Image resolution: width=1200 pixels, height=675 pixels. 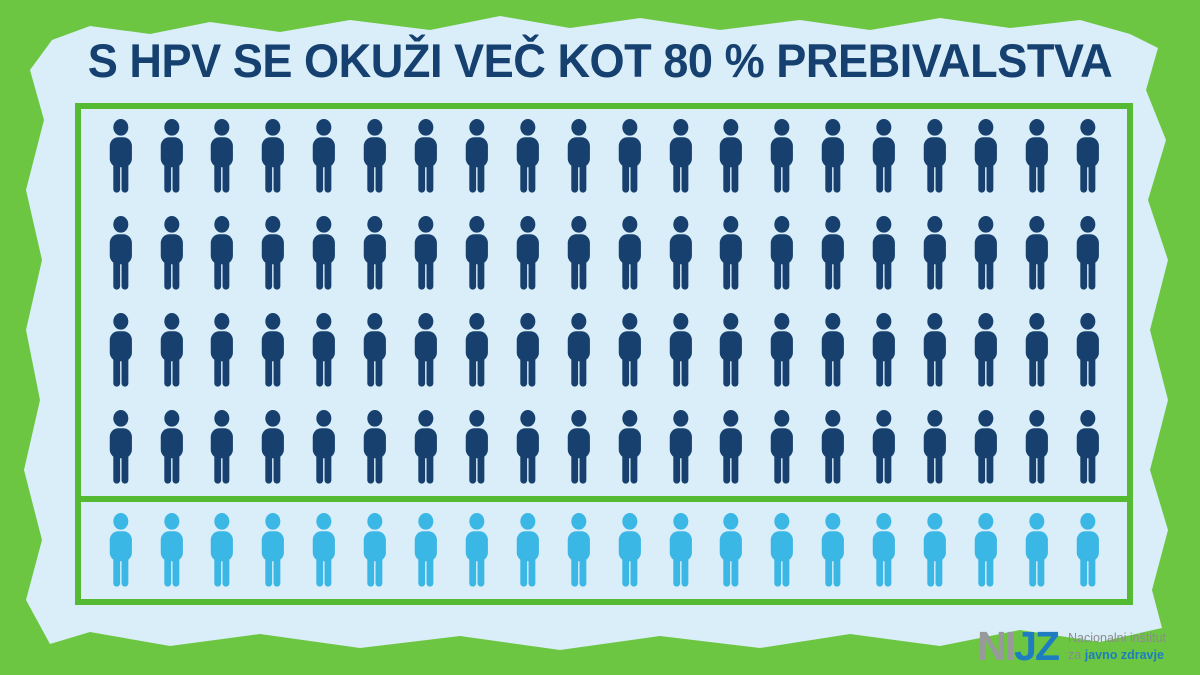 What do you see at coordinates (996, 646) in the screenshot?
I see `logo-acronym-gray: NI` at bounding box center [996, 646].